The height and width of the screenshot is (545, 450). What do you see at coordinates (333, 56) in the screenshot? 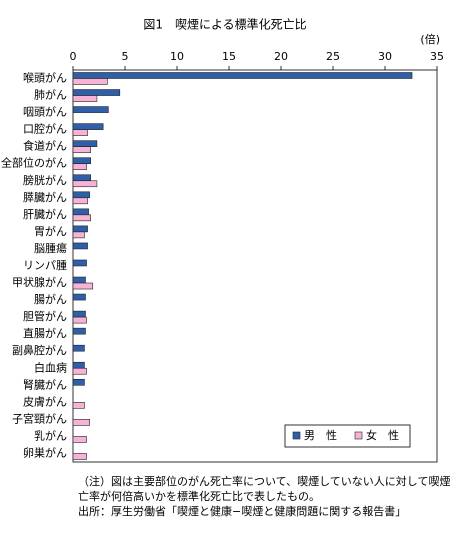
I see `x-tick-label: 25` at bounding box center [333, 56].